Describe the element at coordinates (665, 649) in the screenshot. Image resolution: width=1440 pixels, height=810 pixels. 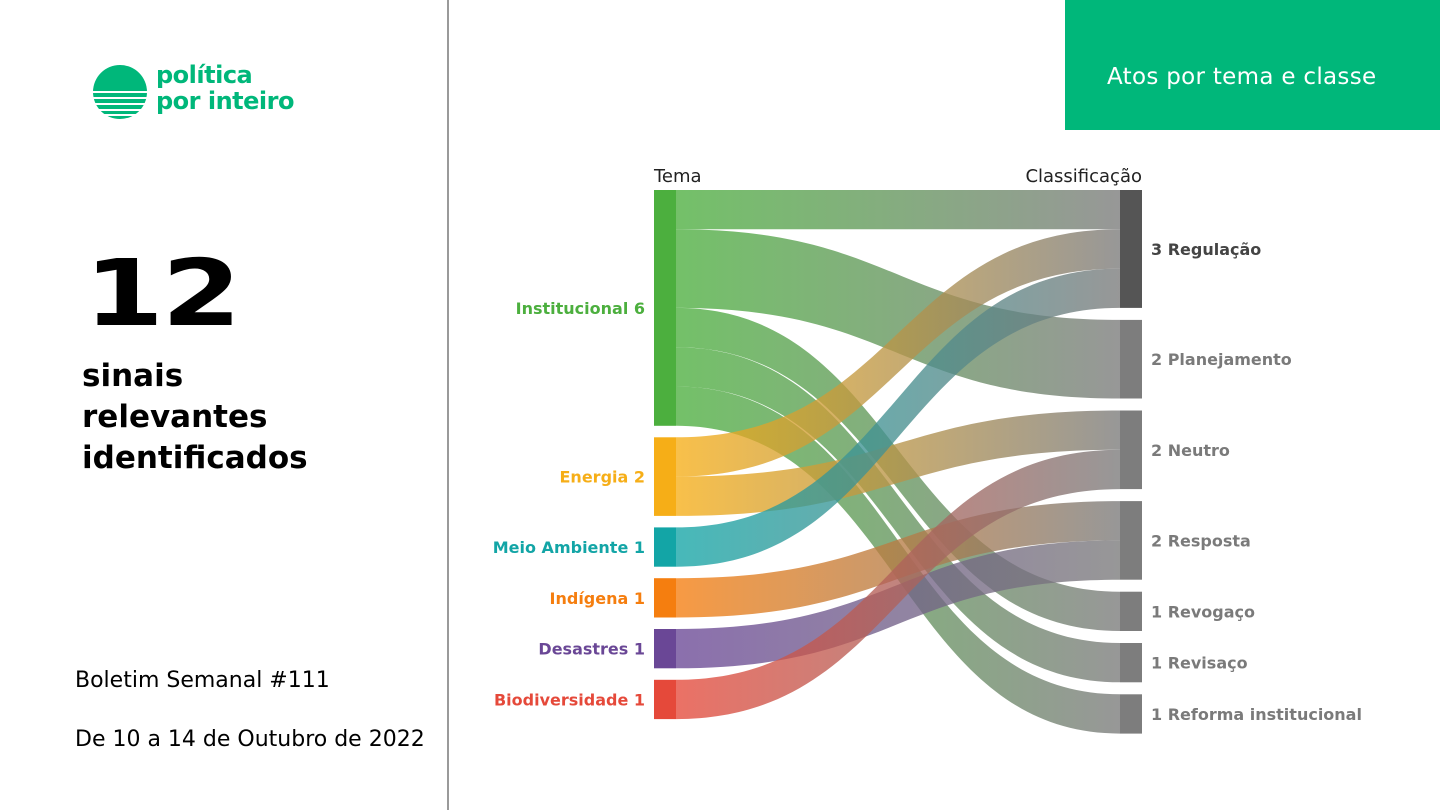
I see `source-node-desastres` at that location.